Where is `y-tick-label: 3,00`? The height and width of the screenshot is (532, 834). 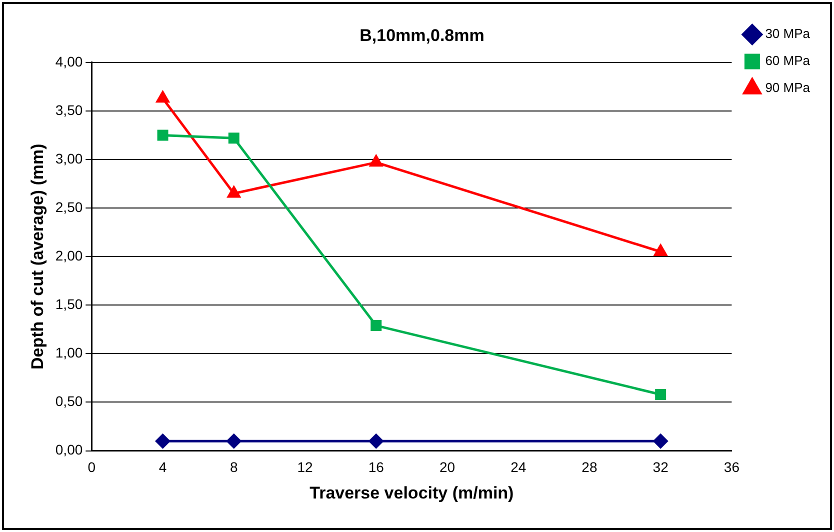 y-tick-label: 3,00 is located at coordinates (69, 158).